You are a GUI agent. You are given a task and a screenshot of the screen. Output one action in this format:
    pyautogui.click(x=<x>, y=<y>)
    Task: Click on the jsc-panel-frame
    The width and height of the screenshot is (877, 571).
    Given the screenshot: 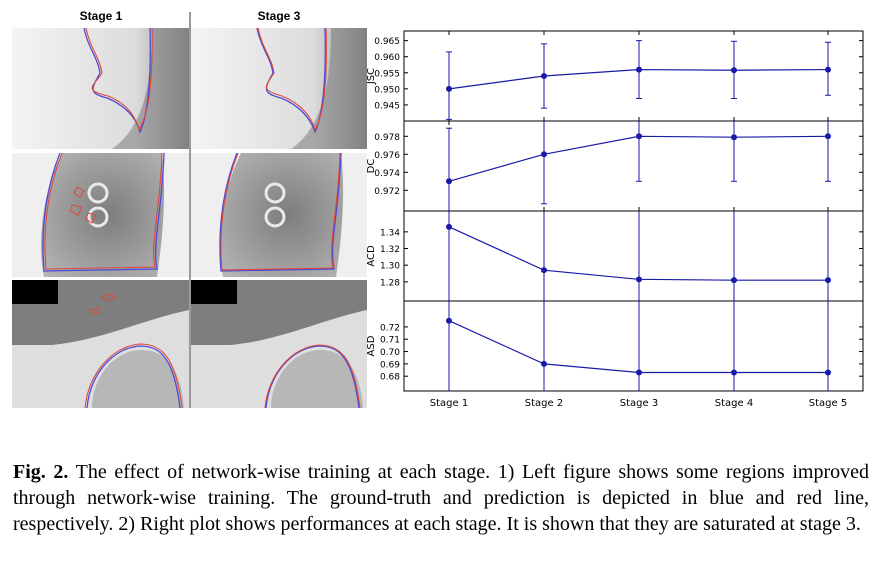 What is the action you would take?
    pyautogui.click(x=633, y=76)
    